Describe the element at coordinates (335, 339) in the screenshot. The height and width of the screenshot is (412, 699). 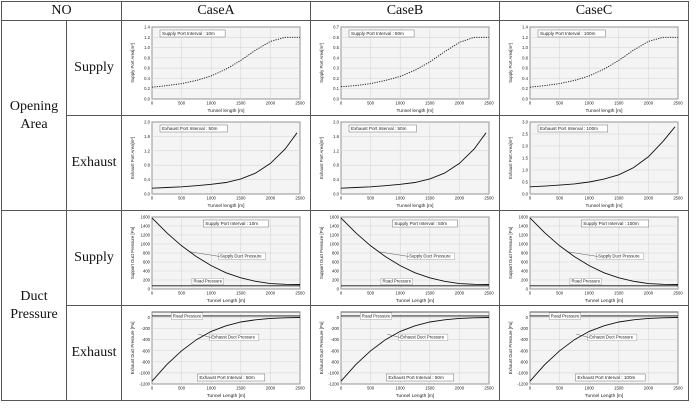
I see `y-tick-label: -400` at that location.